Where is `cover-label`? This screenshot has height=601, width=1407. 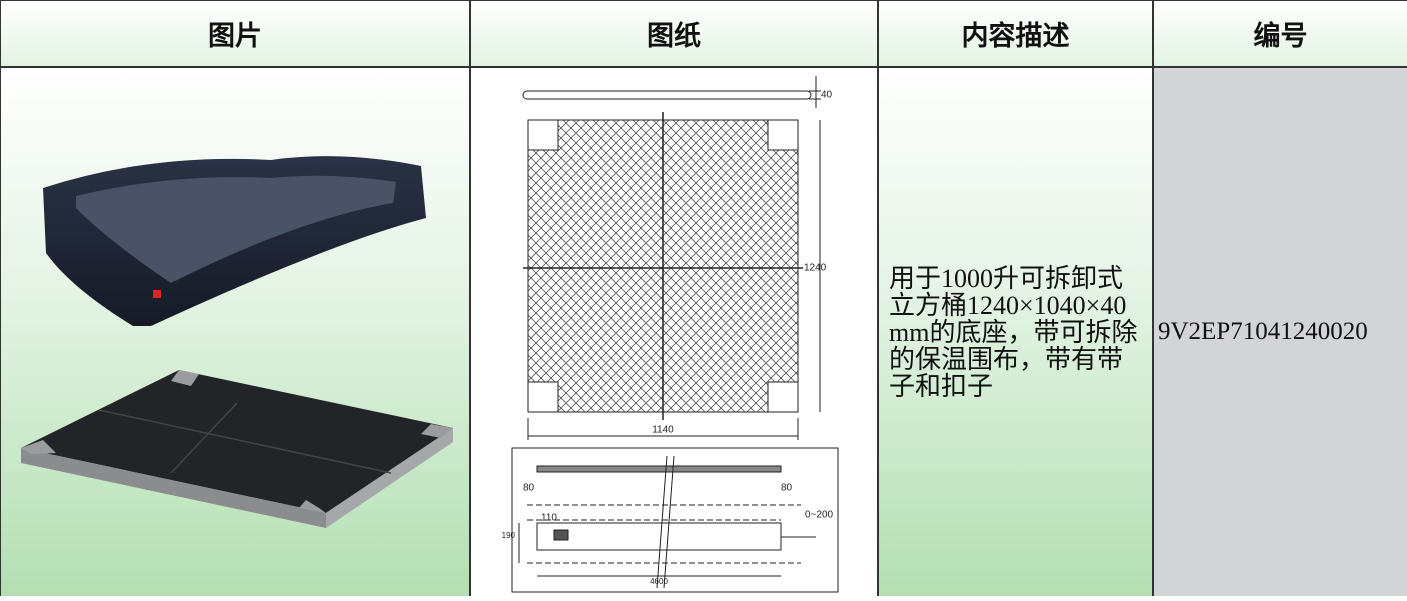 cover-label is located at coordinates (157, 294).